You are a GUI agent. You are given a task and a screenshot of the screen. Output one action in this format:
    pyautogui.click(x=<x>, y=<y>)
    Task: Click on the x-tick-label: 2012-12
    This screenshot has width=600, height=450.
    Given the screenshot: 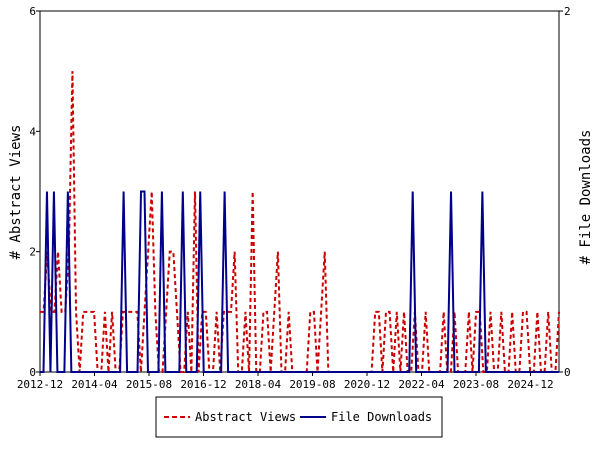 What is the action you would take?
    pyautogui.click(x=40, y=384)
    